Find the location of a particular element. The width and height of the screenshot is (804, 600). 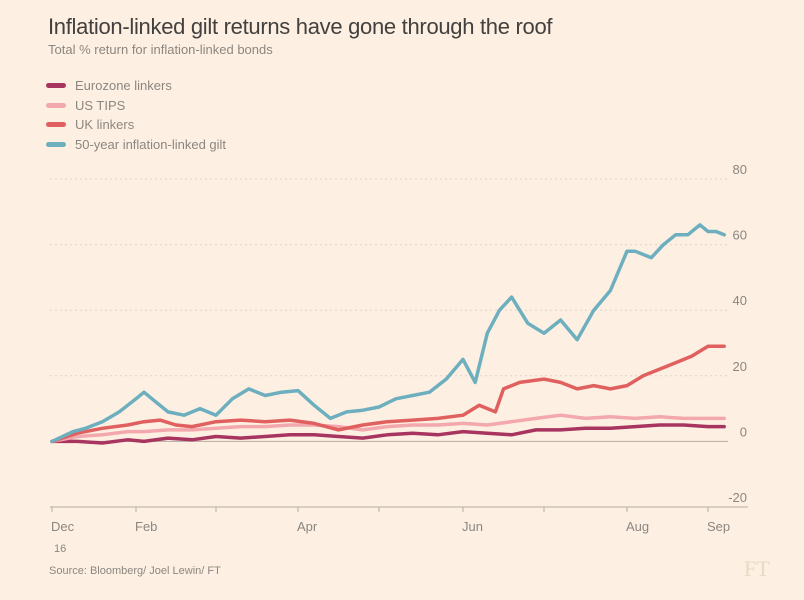

x-tick-label: Apr is located at coordinates (307, 526).